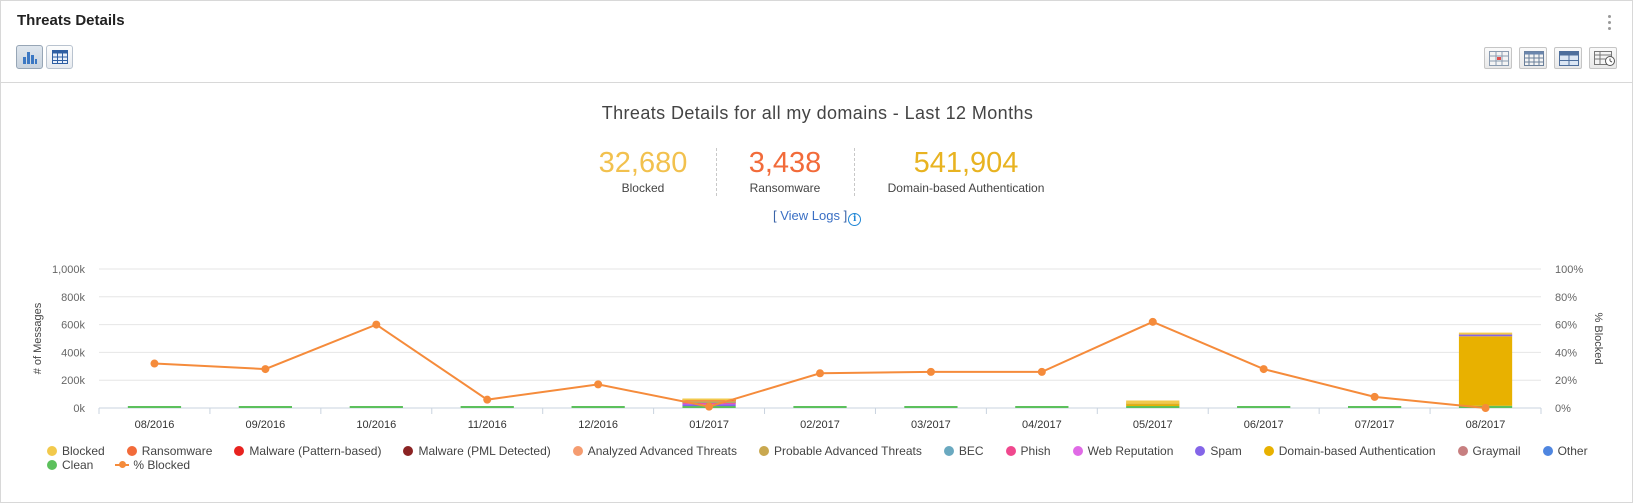 The width and height of the screenshot is (1633, 503). What do you see at coordinates (855, 219) in the screenshot?
I see `info-icon: i` at bounding box center [855, 219].